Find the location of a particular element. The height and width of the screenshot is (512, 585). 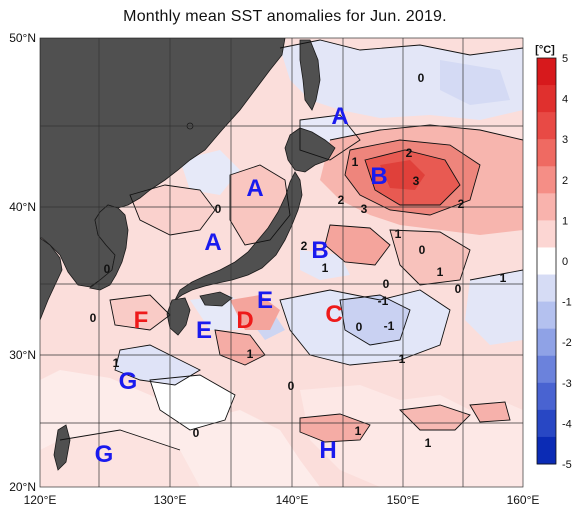

region-label-f: F is located at coordinates (141, 320).